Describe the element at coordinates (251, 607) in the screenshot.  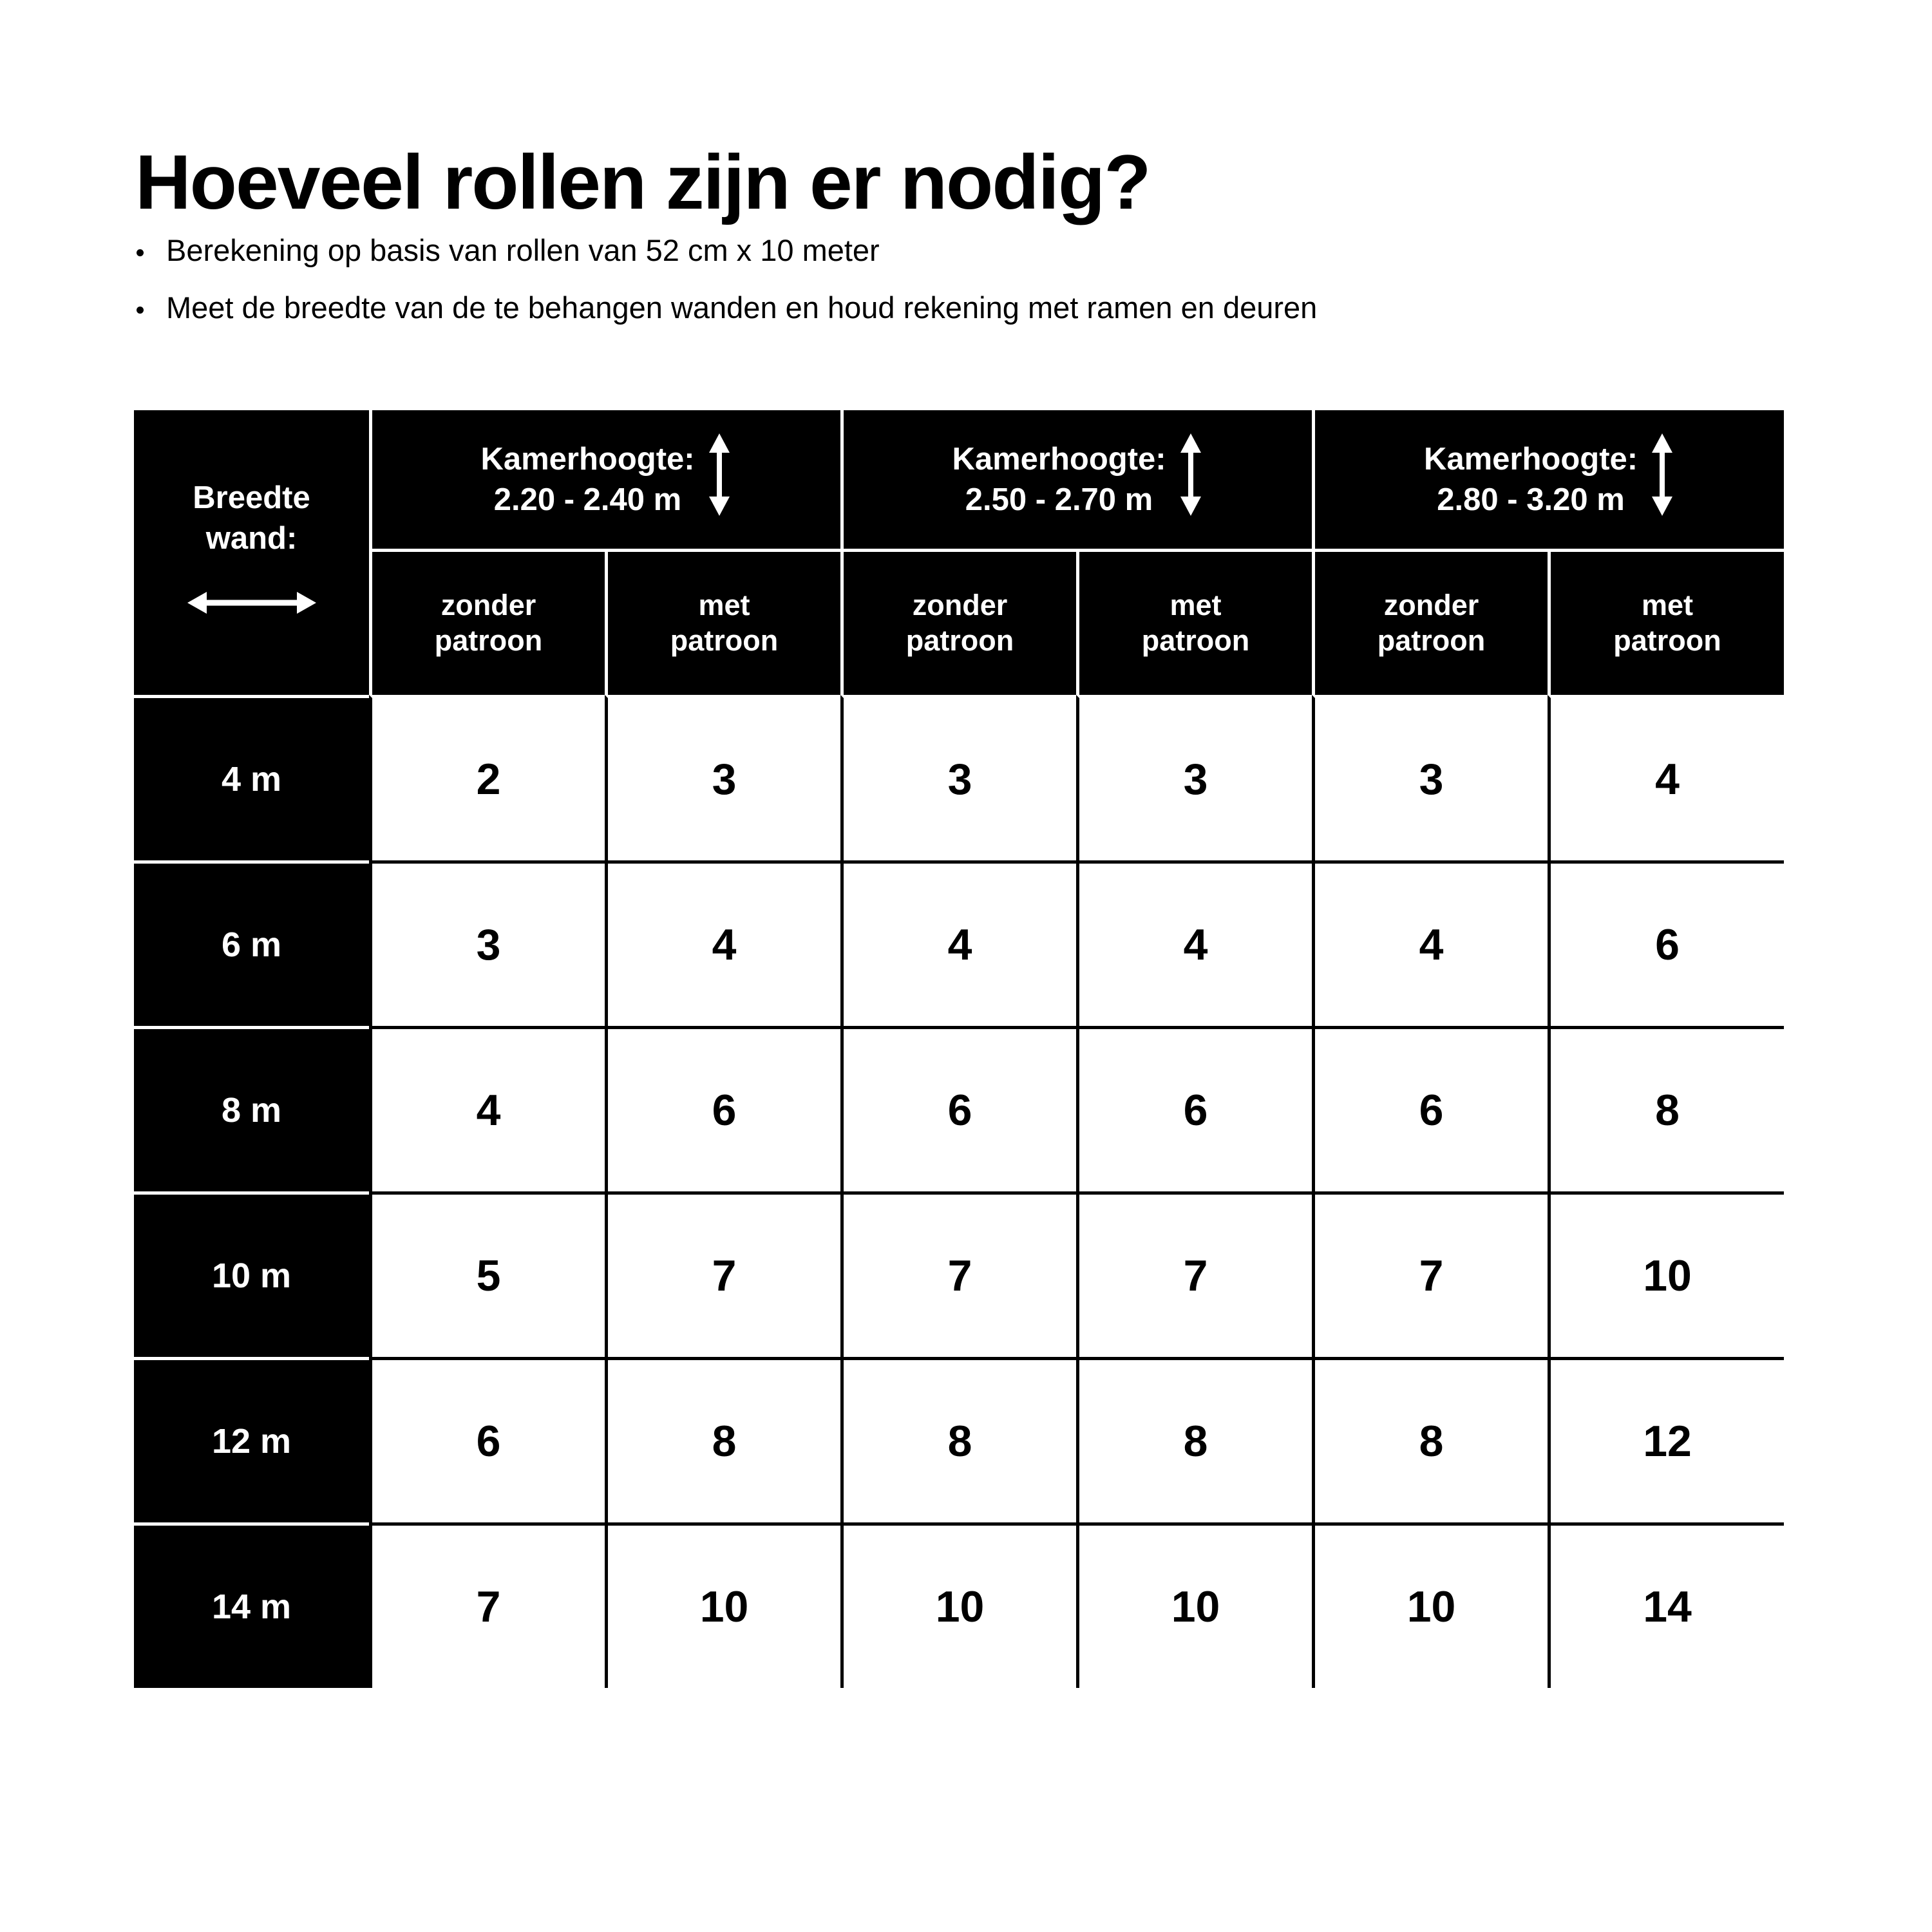
I see `horizontal-double-arrow-icon` at that location.